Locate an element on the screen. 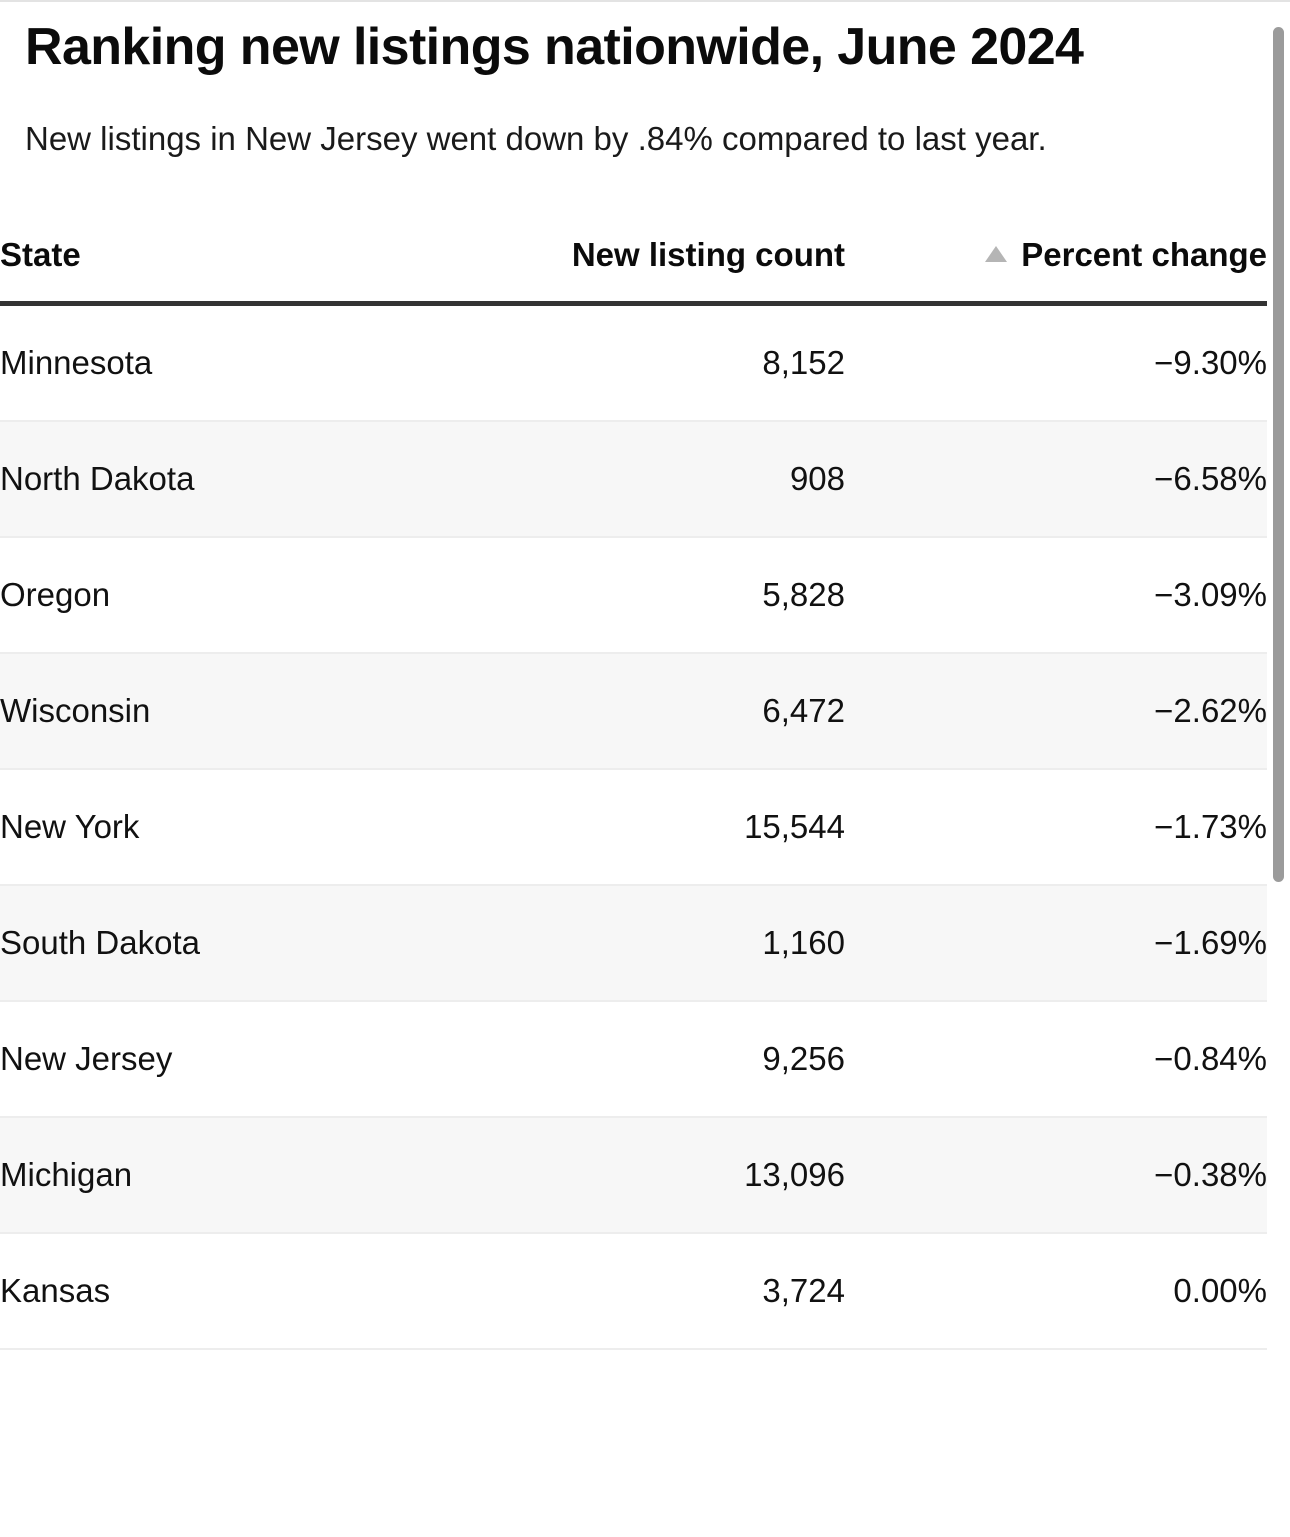 Image resolution: width=1290 pixels, height=1537 pixels. cell-new-listing-count: 1,160 is located at coordinates (682, 943).